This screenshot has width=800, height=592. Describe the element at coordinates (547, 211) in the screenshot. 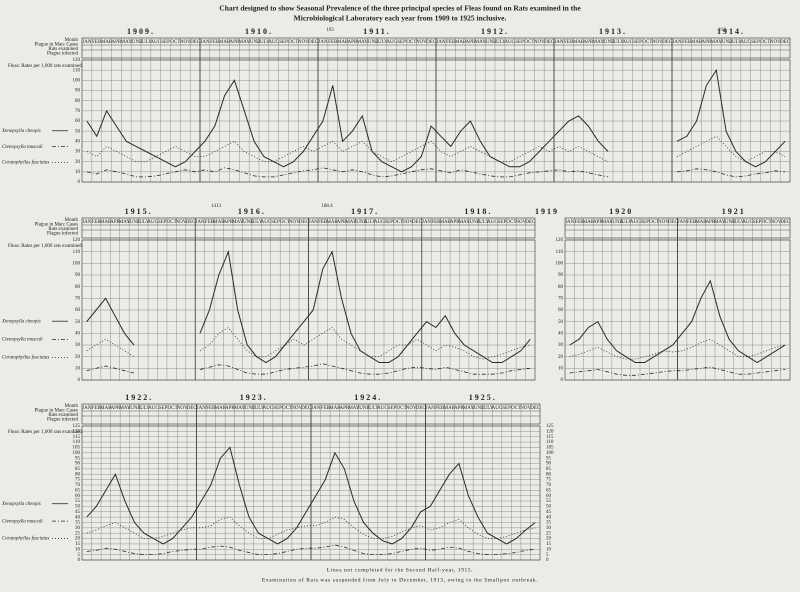

I see `year-label: 1919` at that location.